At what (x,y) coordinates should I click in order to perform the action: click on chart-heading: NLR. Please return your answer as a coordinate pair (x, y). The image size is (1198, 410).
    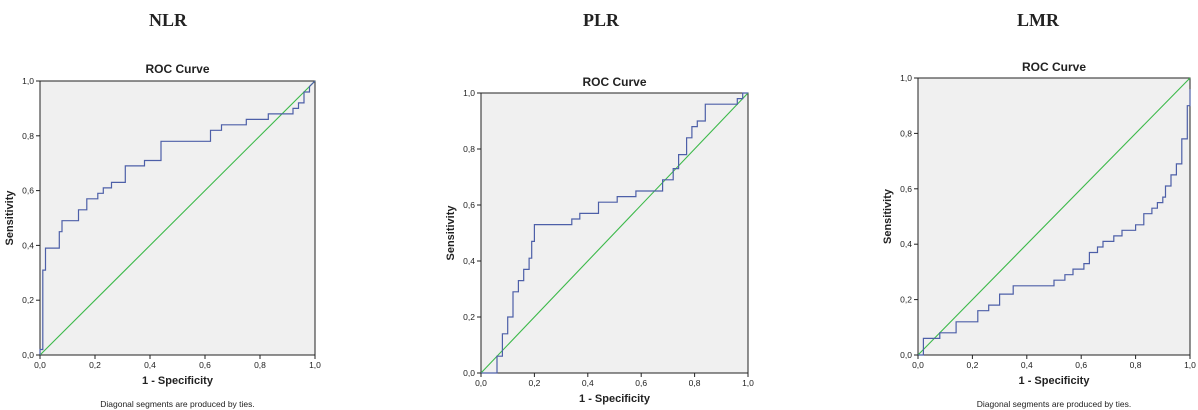
    Looking at the image, I should click on (168, 20).